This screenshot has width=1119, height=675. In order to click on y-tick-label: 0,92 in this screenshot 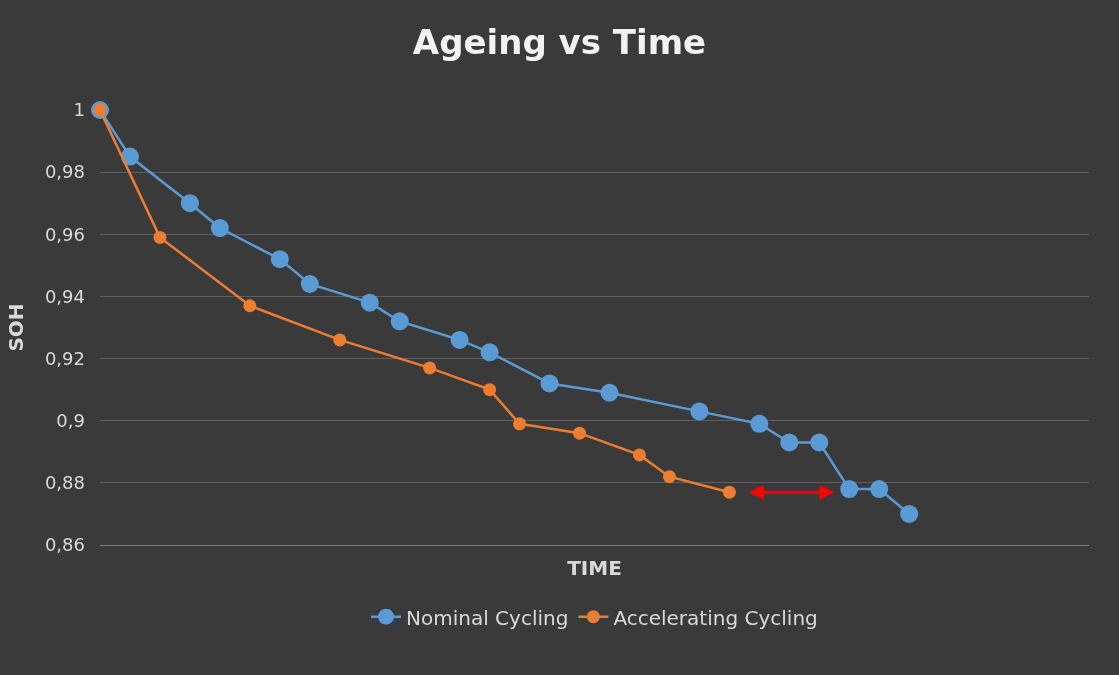, I will do `click(64, 358)`.